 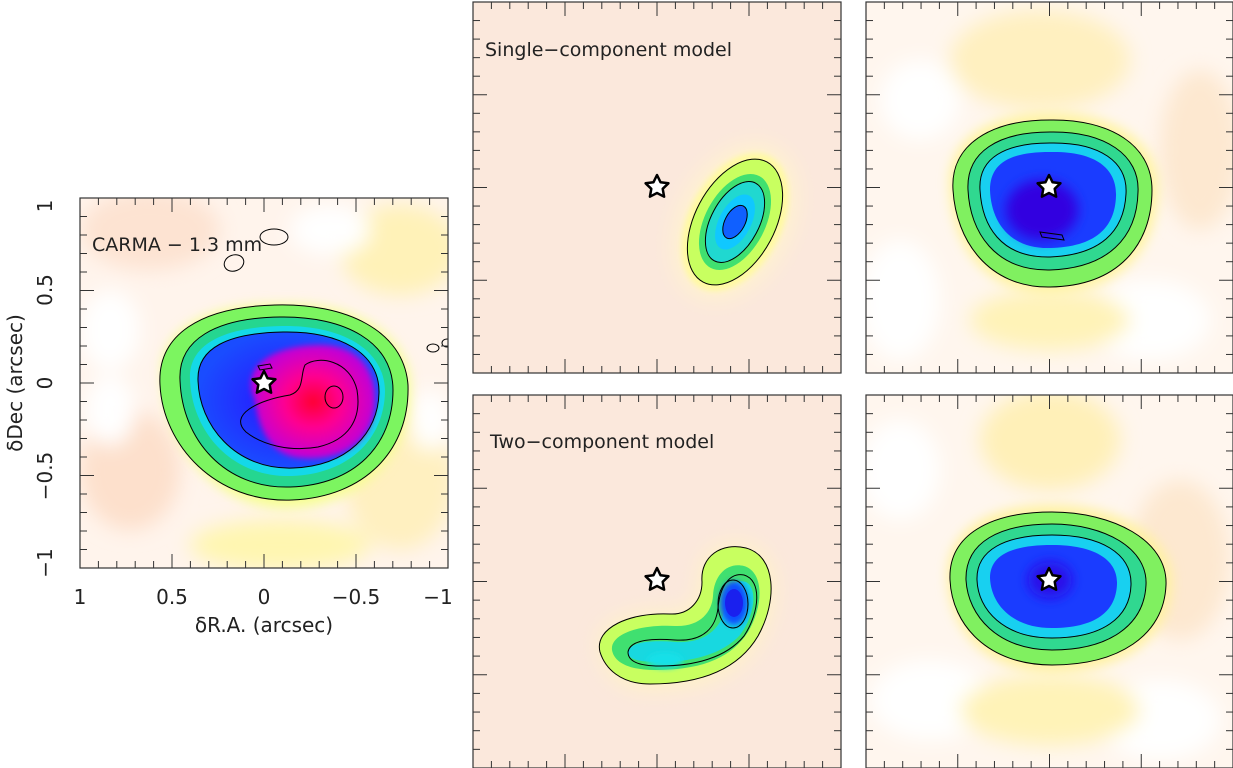 What do you see at coordinates (356, 597) in the screenshot?
I see `x-tick-label: −0.5` at bounding box center [356, 597].